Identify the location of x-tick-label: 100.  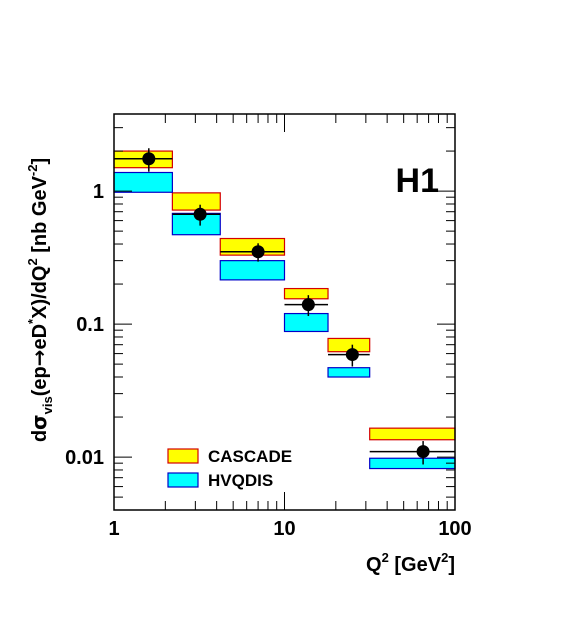
(454, 529).